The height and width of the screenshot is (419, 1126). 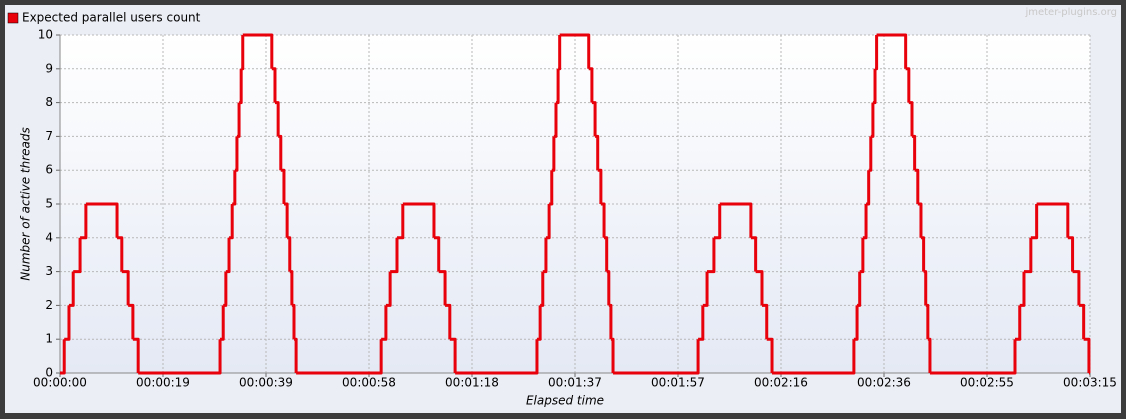 What do you see at coordinates (1070, 12) in the screenshot?
I see `watermark: jmeter-plugins.org` at bounding box center [1070, 12].